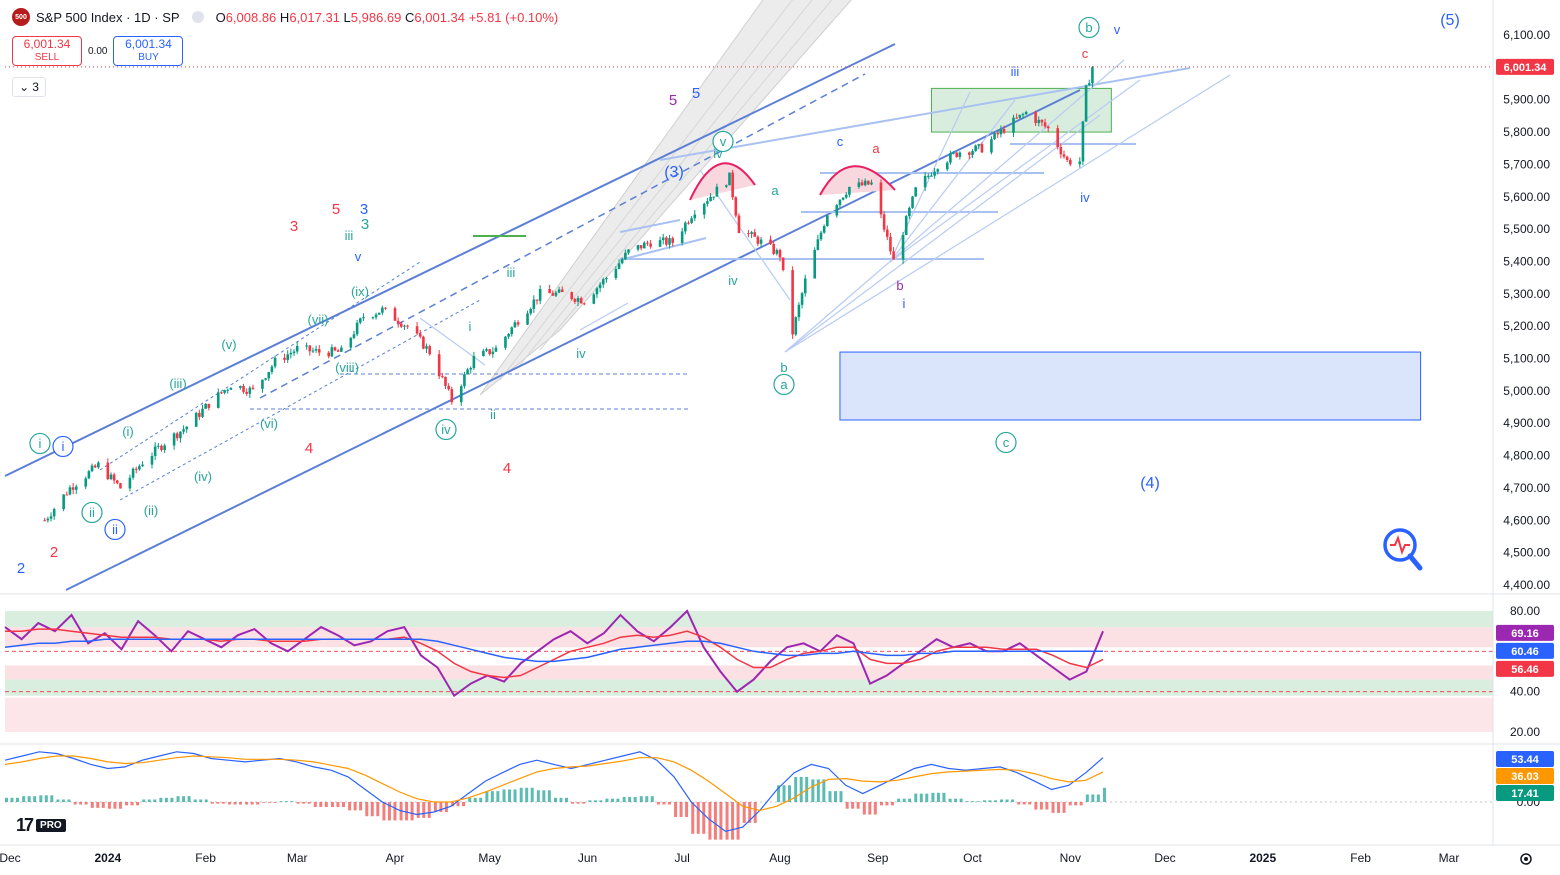 This screenshot has height=875, width=1560. I want to click on channel-mid-line, so click(562, 236).